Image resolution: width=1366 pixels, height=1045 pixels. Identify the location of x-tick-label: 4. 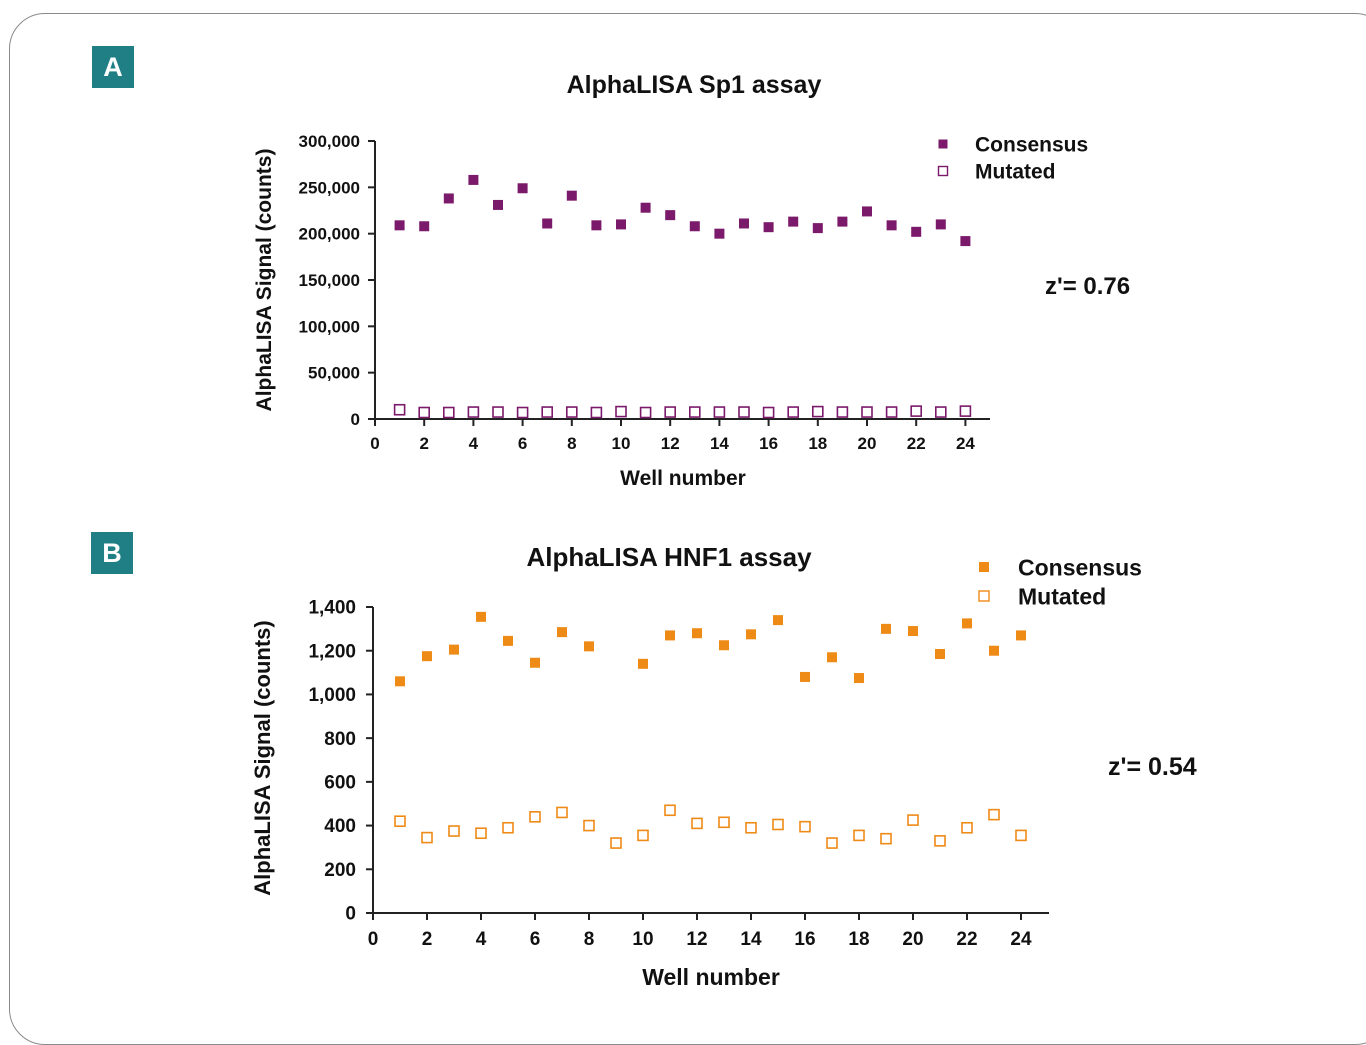
(474, 443).